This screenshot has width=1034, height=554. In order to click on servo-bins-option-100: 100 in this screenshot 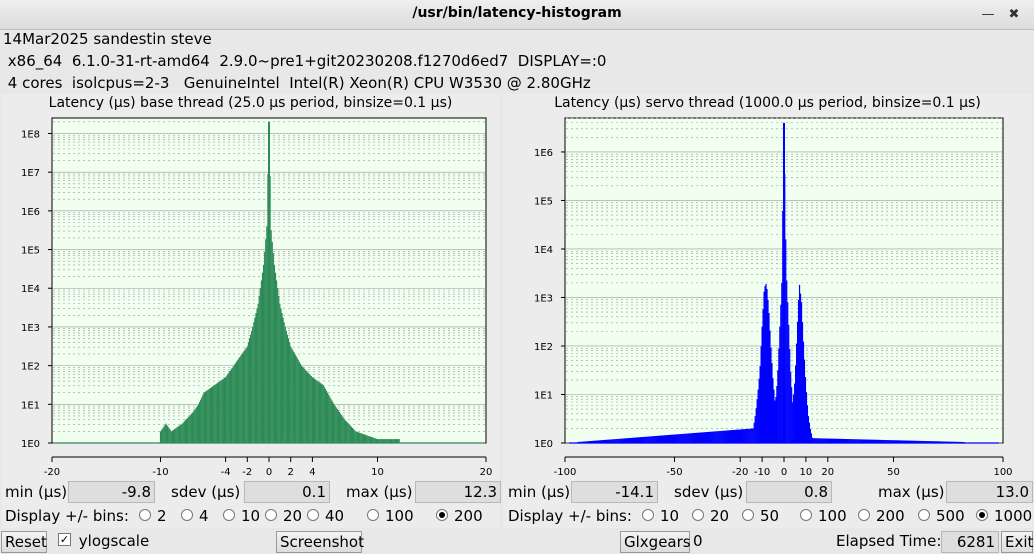, I will do `click(823, 516)`.